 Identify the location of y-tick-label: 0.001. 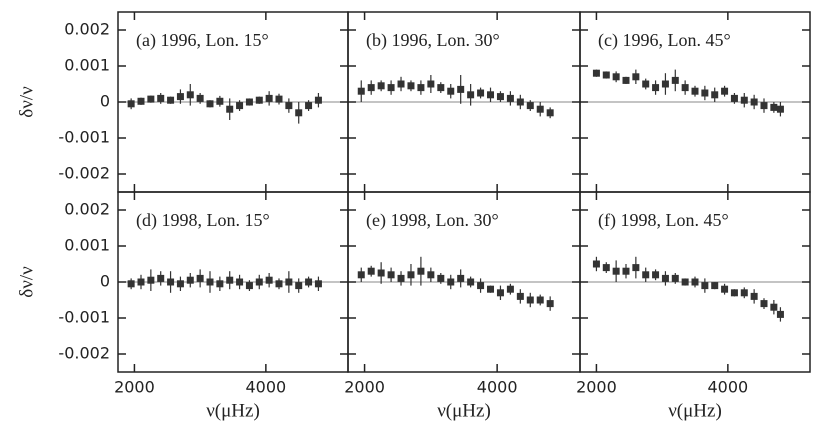
(87, 245).